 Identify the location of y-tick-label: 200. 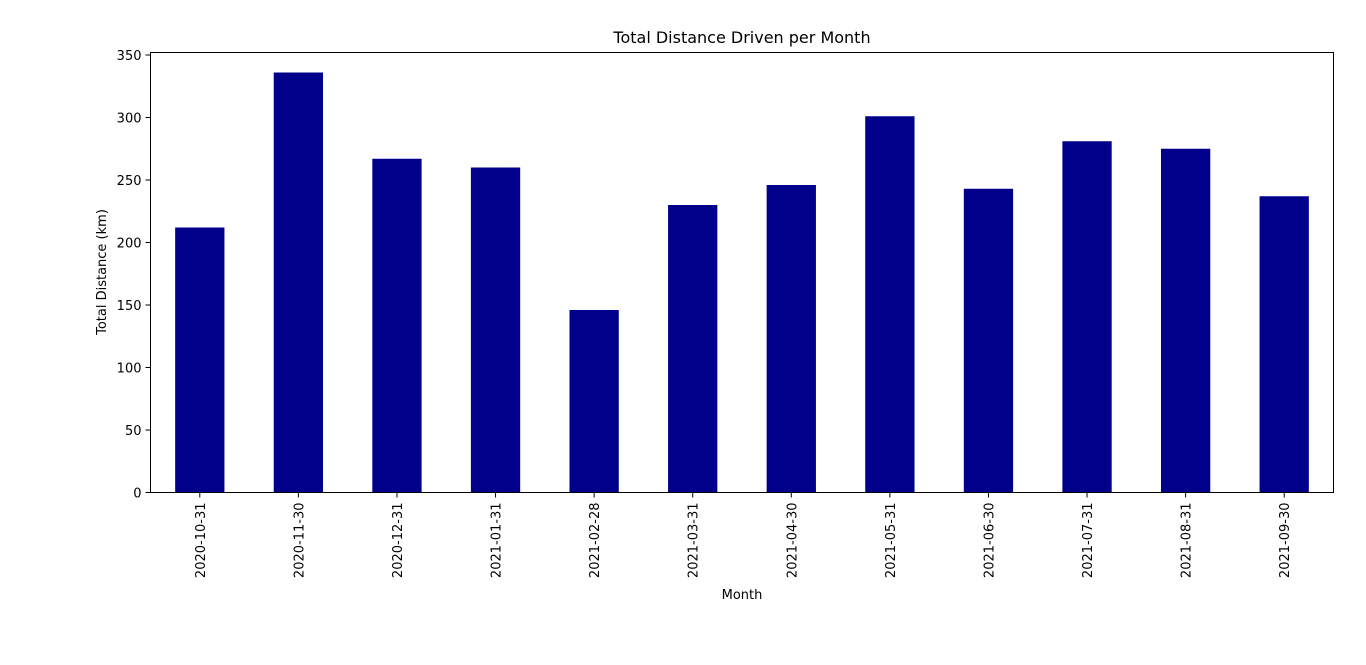
(129, 244).